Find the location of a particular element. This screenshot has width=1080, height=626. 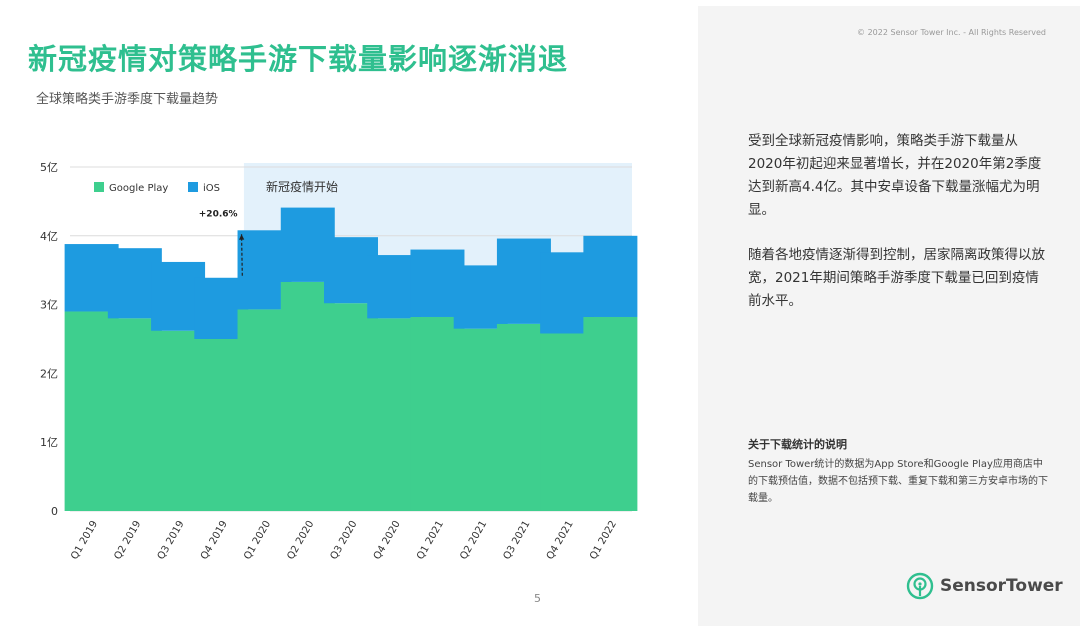

sensor-tower-logo: SensorTower is located at coordinates (984, 586).